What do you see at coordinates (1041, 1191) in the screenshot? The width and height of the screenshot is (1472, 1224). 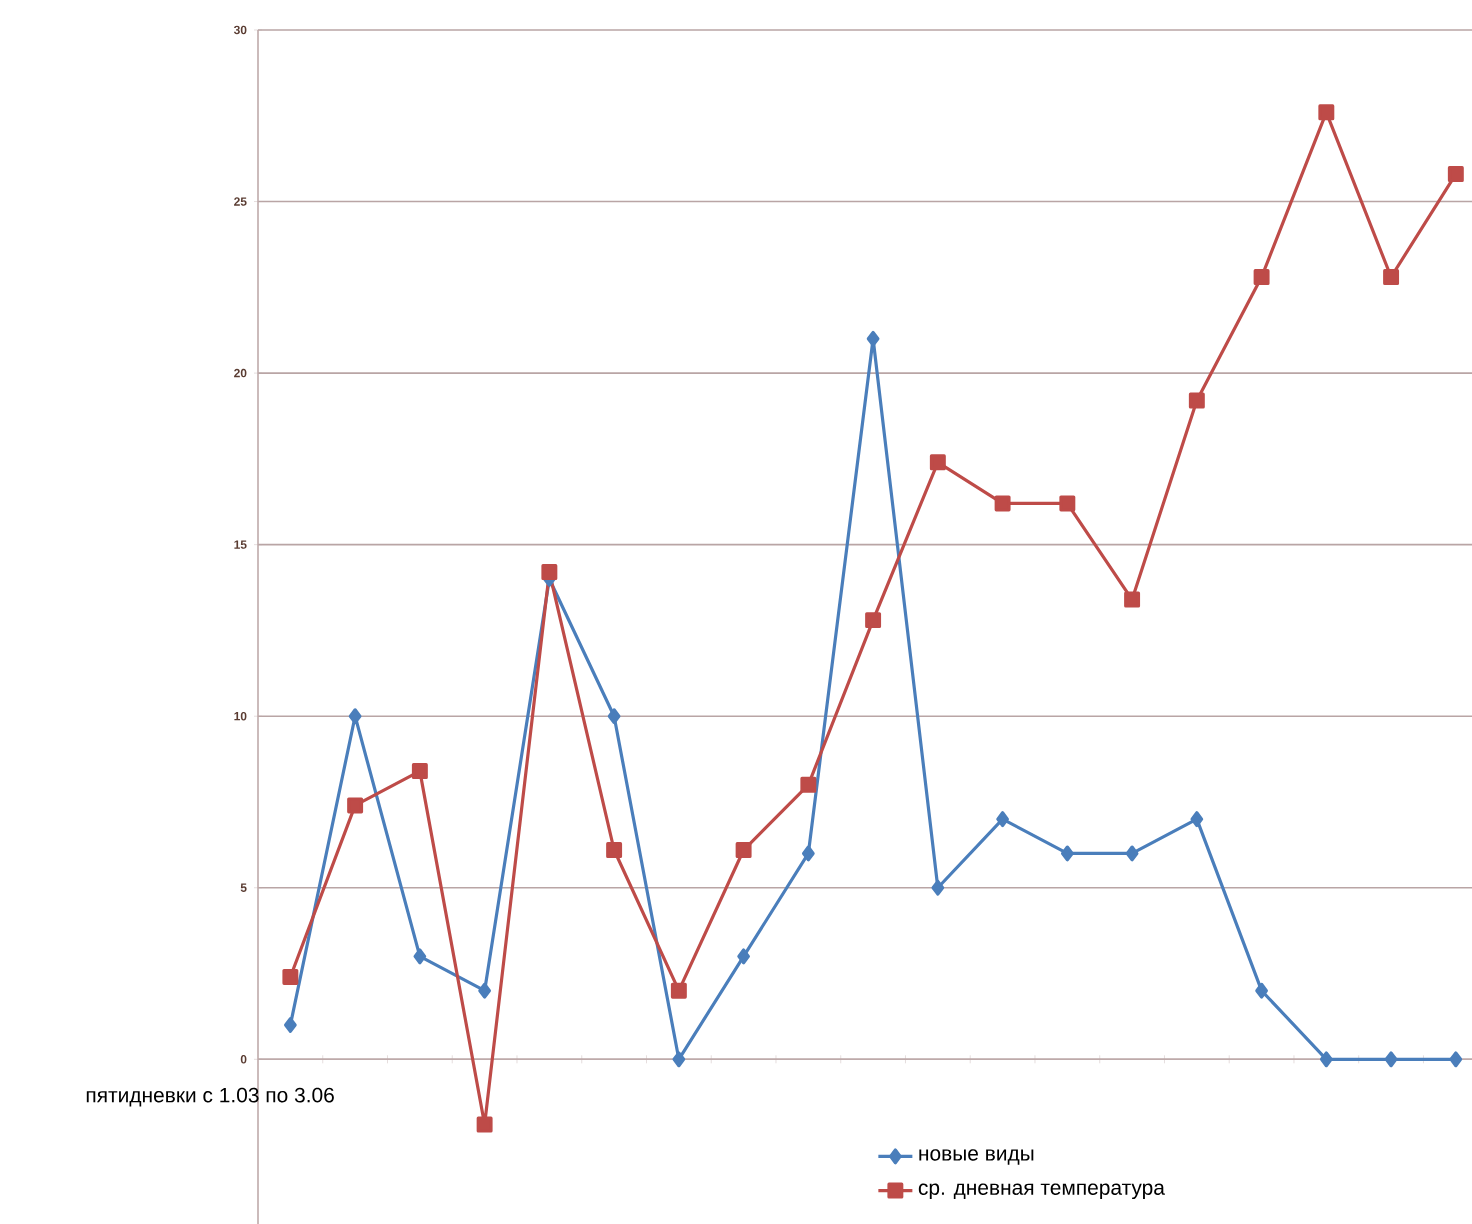 I see `legend-label: ср. дневная температура` at bounding box center [1041, 1191].